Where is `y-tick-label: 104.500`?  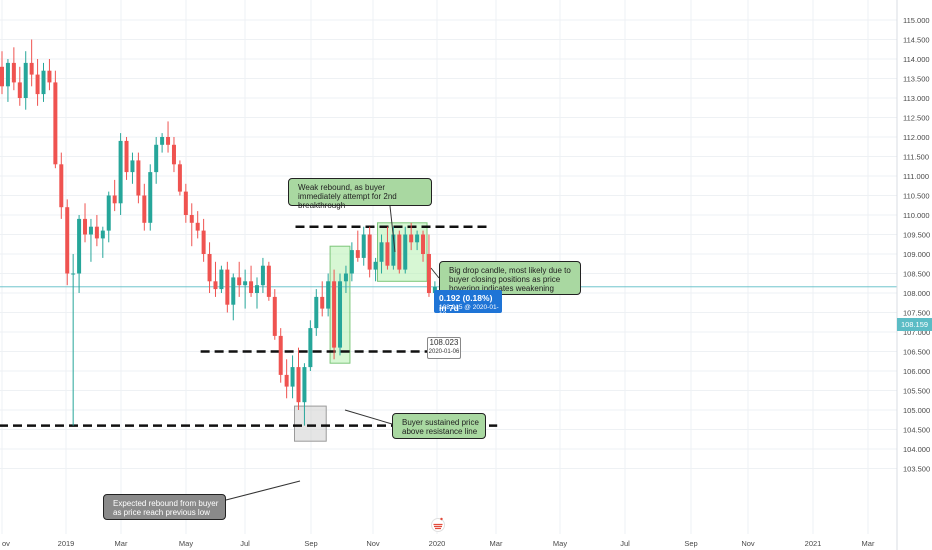 y-tick-label: 104.500 is located at coordinates (916, 430).